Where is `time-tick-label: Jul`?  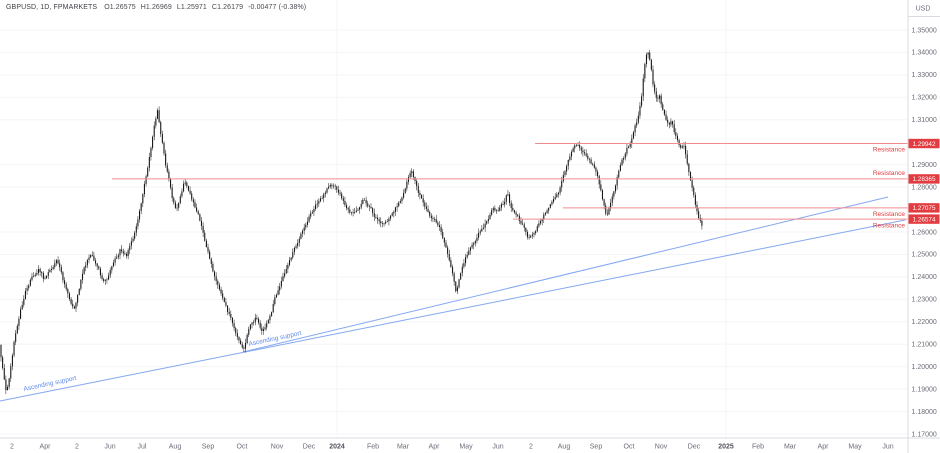 time-tick-label: Jul is located at coordinates (142, 447).